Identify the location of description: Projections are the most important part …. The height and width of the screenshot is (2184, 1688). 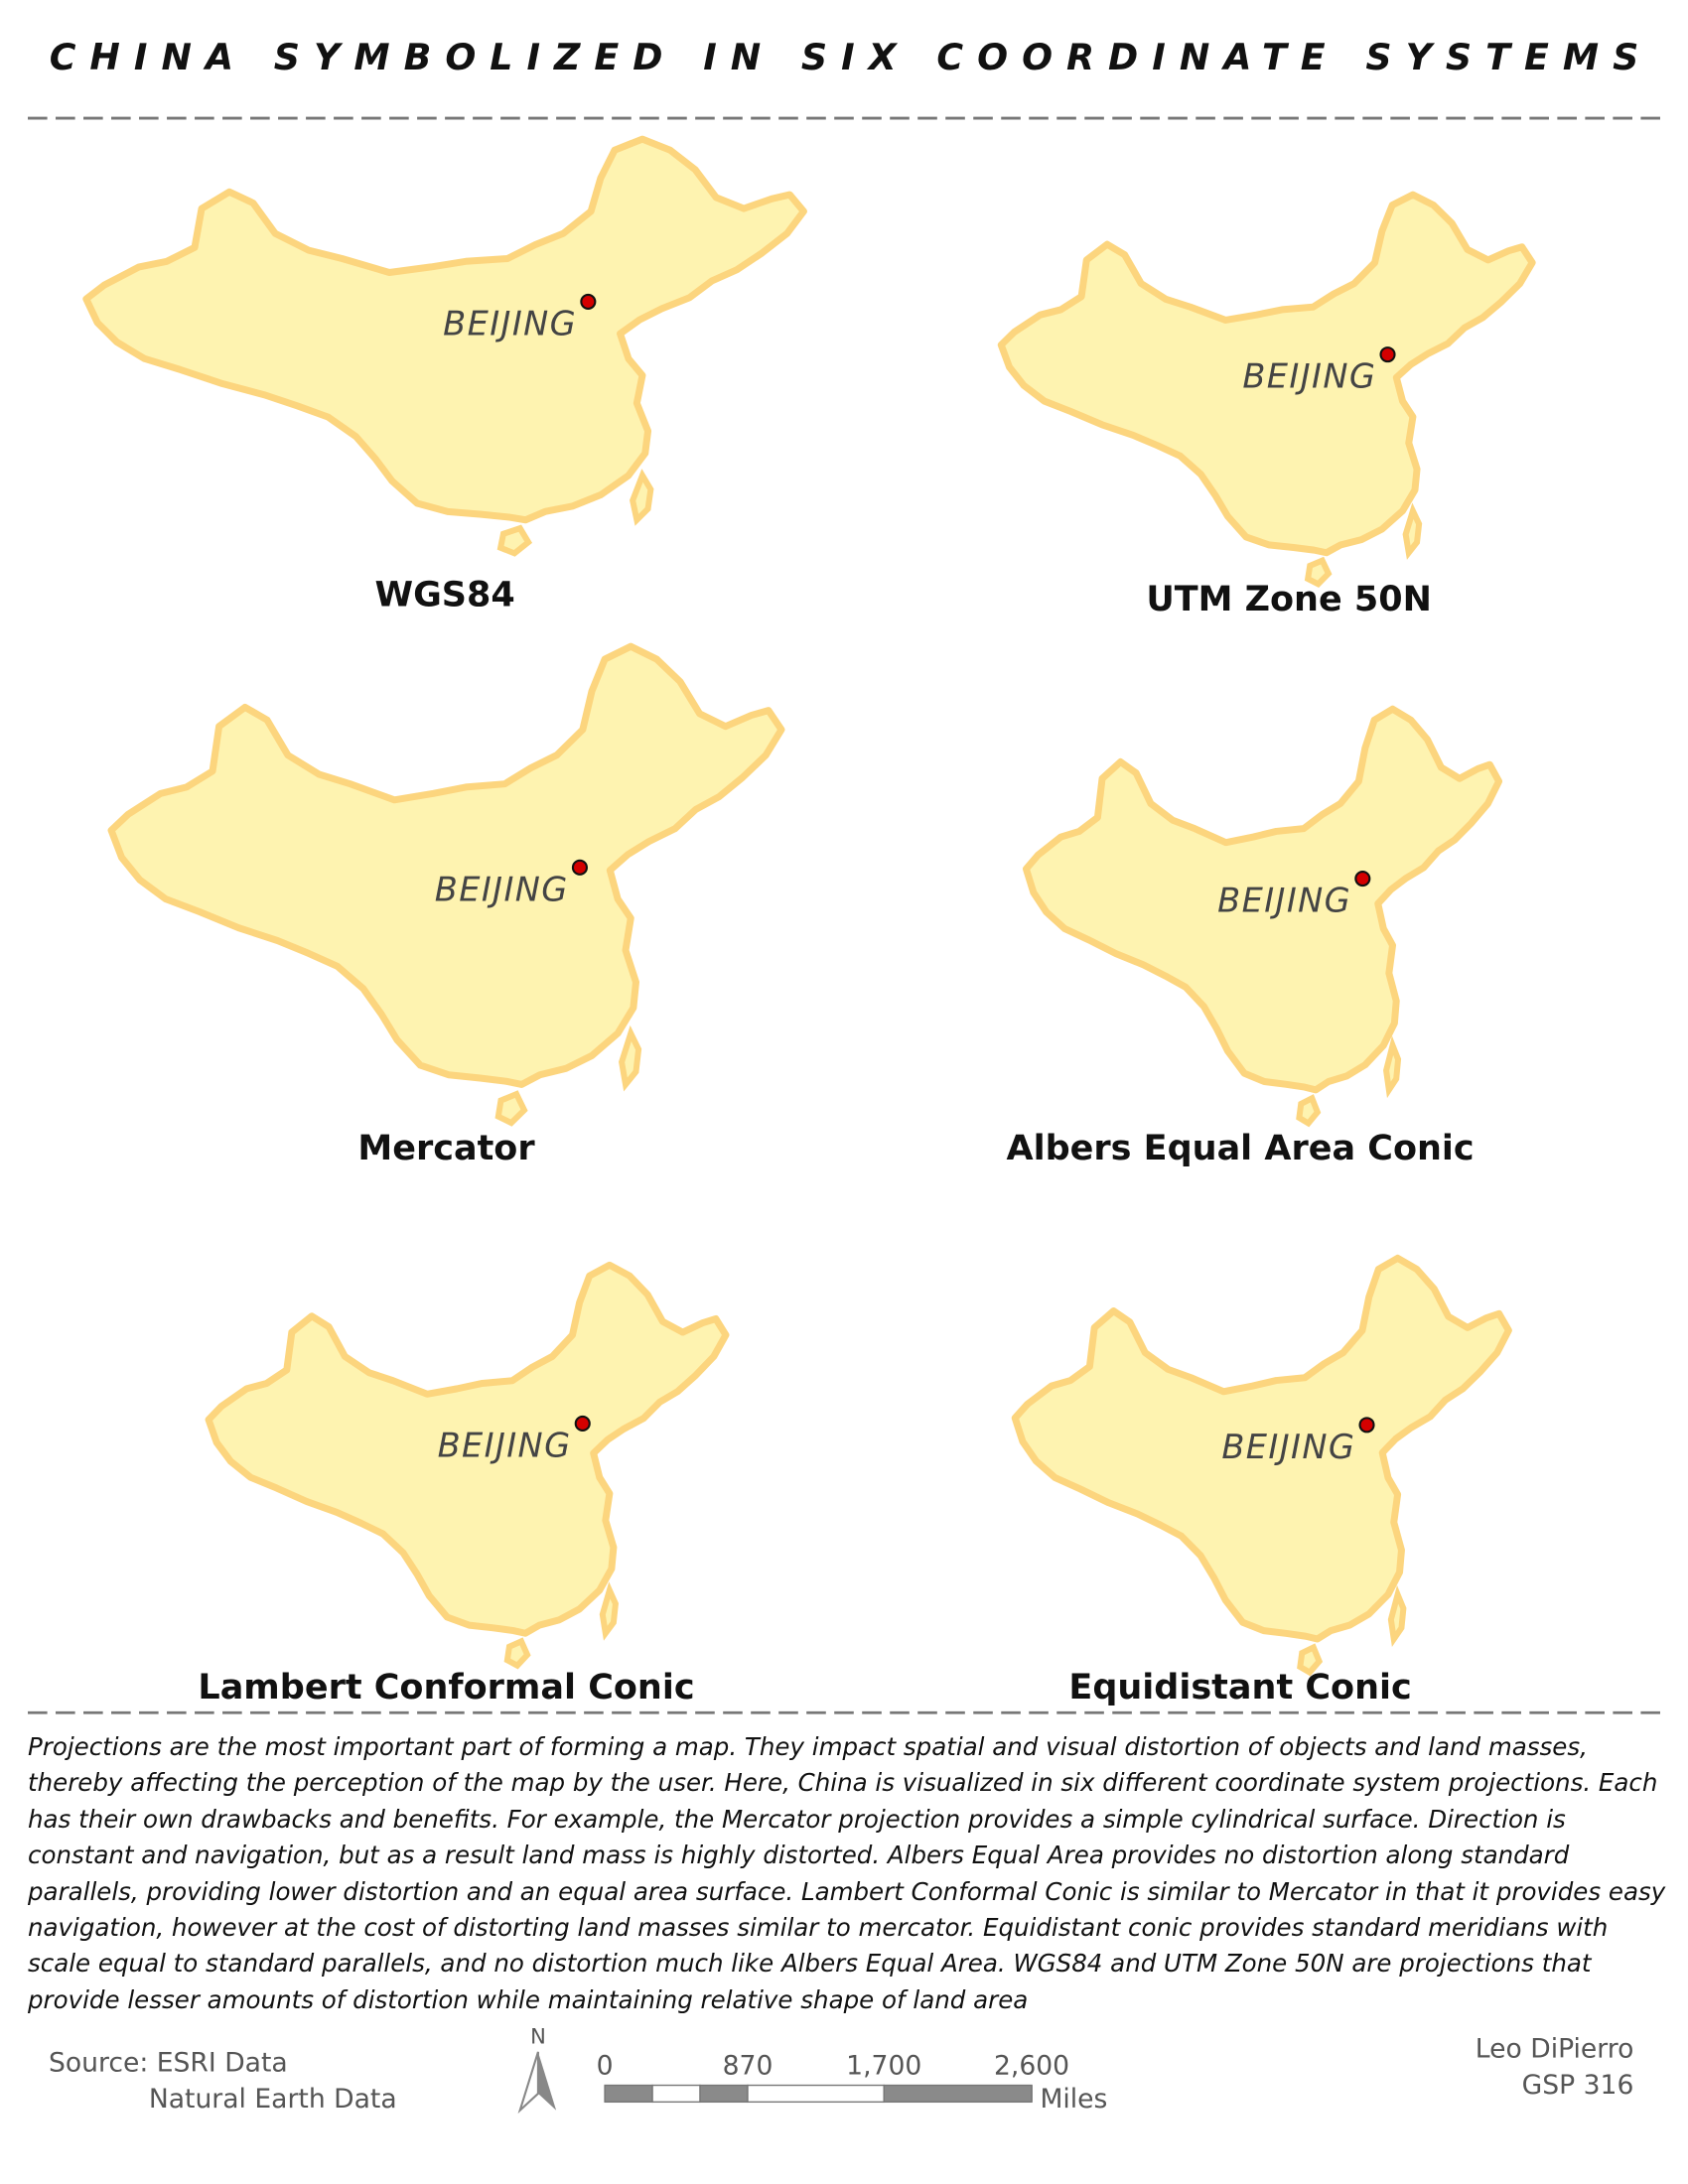
(847, 1873).